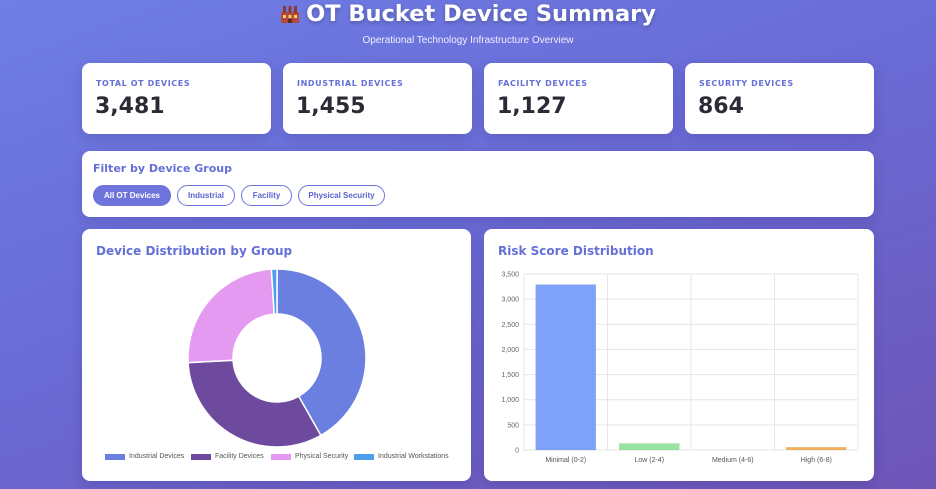 The width and height of the screenshot is (936, 489). Describe the element at coordinates (322, 456) in the screenshot. I see `legend-label: Physical Security` at that location.